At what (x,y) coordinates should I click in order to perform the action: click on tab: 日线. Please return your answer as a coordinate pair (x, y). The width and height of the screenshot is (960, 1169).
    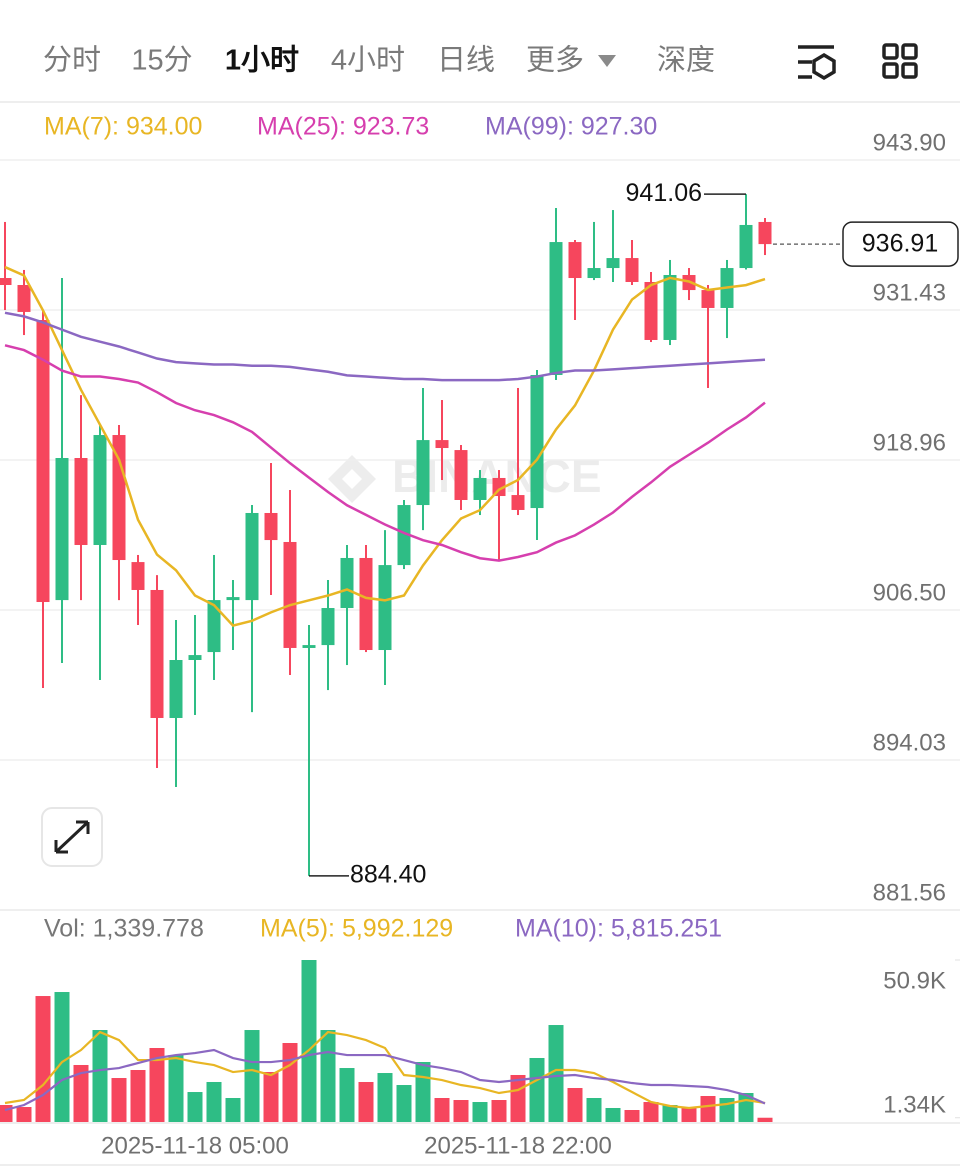
    Looking at the image, I should click on (466, 60).